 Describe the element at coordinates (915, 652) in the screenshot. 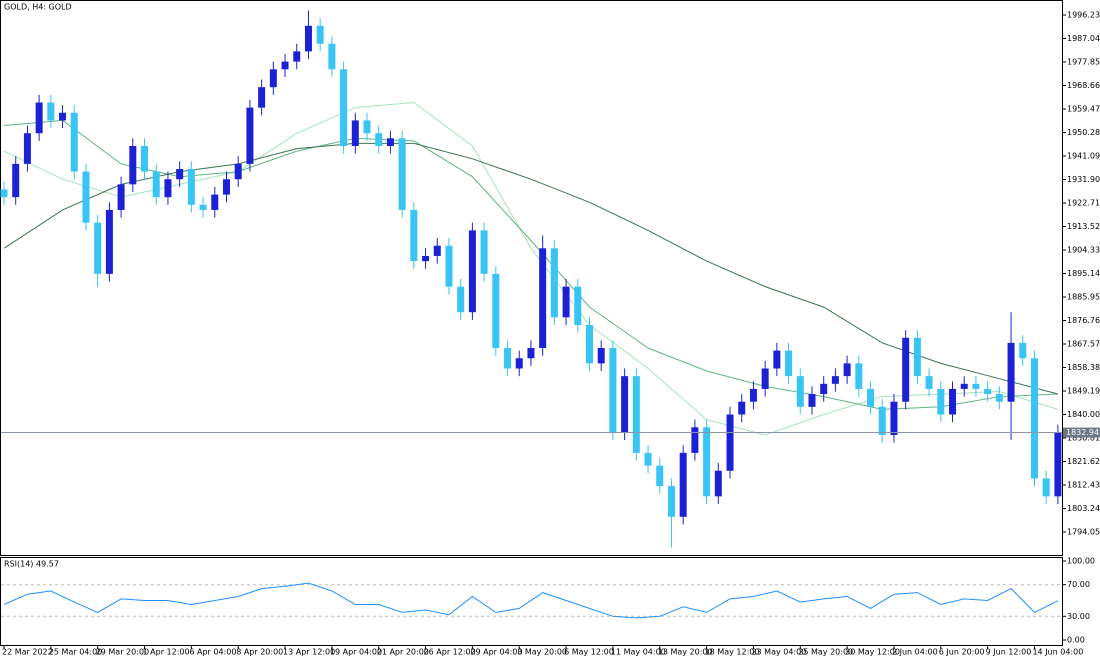

I see `x-tick-label: 2 Jun 04:00` at that location.